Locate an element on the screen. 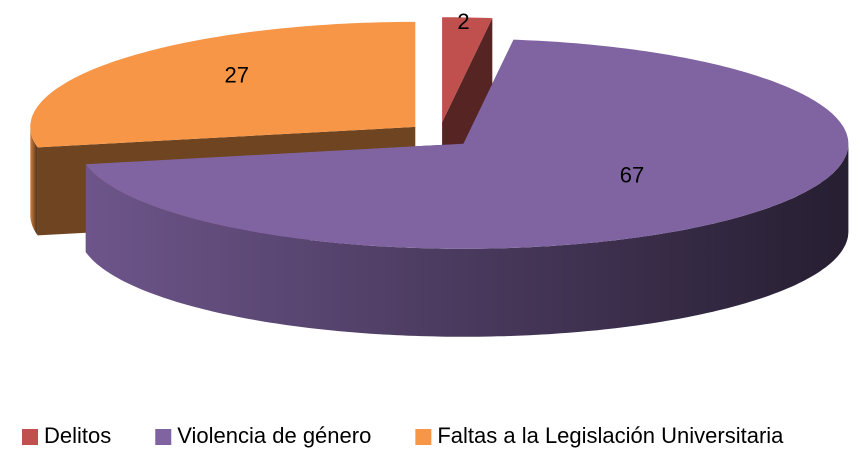 The height and width of the screenshot is (452, 868). slice-wall is located at coordinates (34, 181).